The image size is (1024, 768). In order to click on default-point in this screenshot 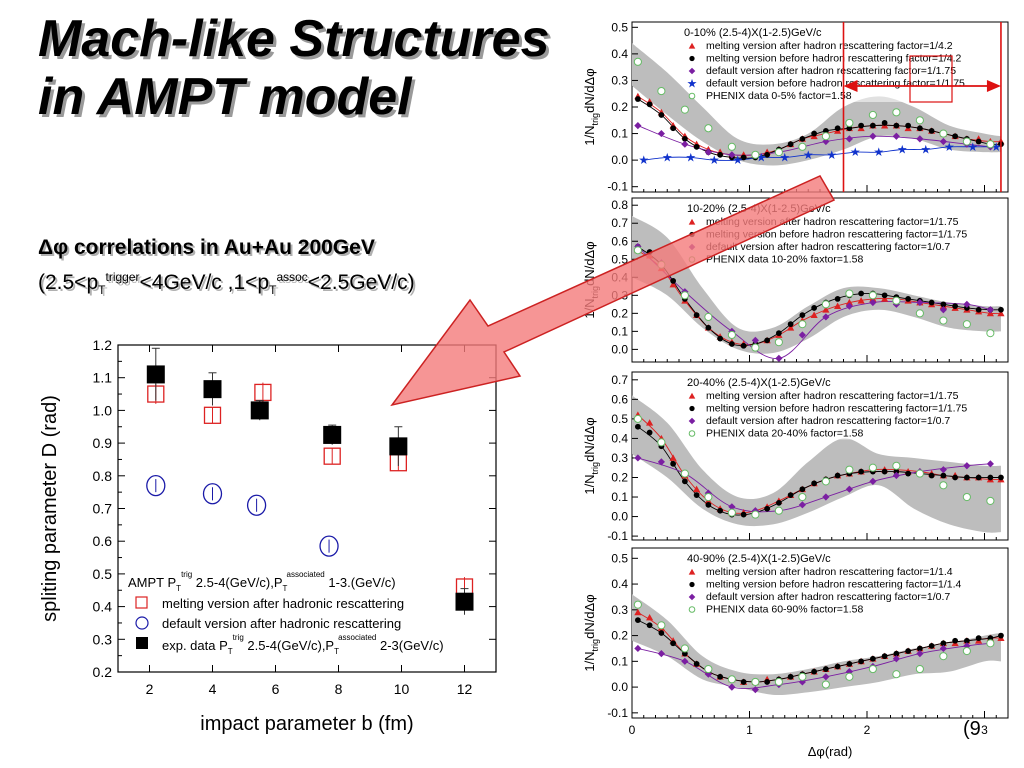, I will do `click(256, 505)`.